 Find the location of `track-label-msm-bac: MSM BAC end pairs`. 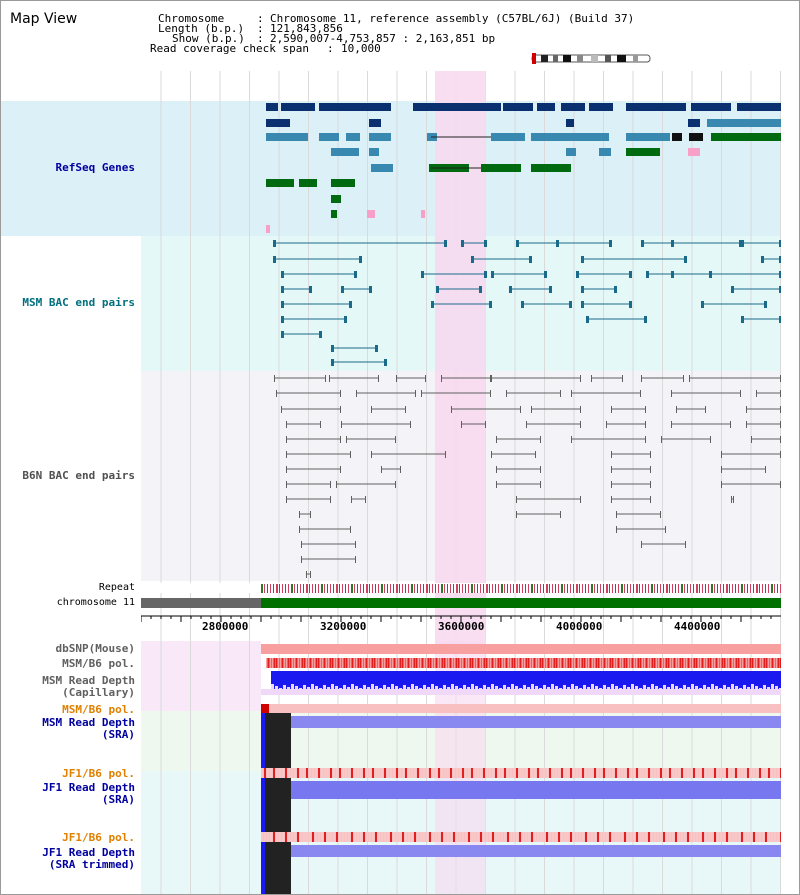

track-label-msm-bac: MSM BAC end pairs is located at coordinates (78, 302).